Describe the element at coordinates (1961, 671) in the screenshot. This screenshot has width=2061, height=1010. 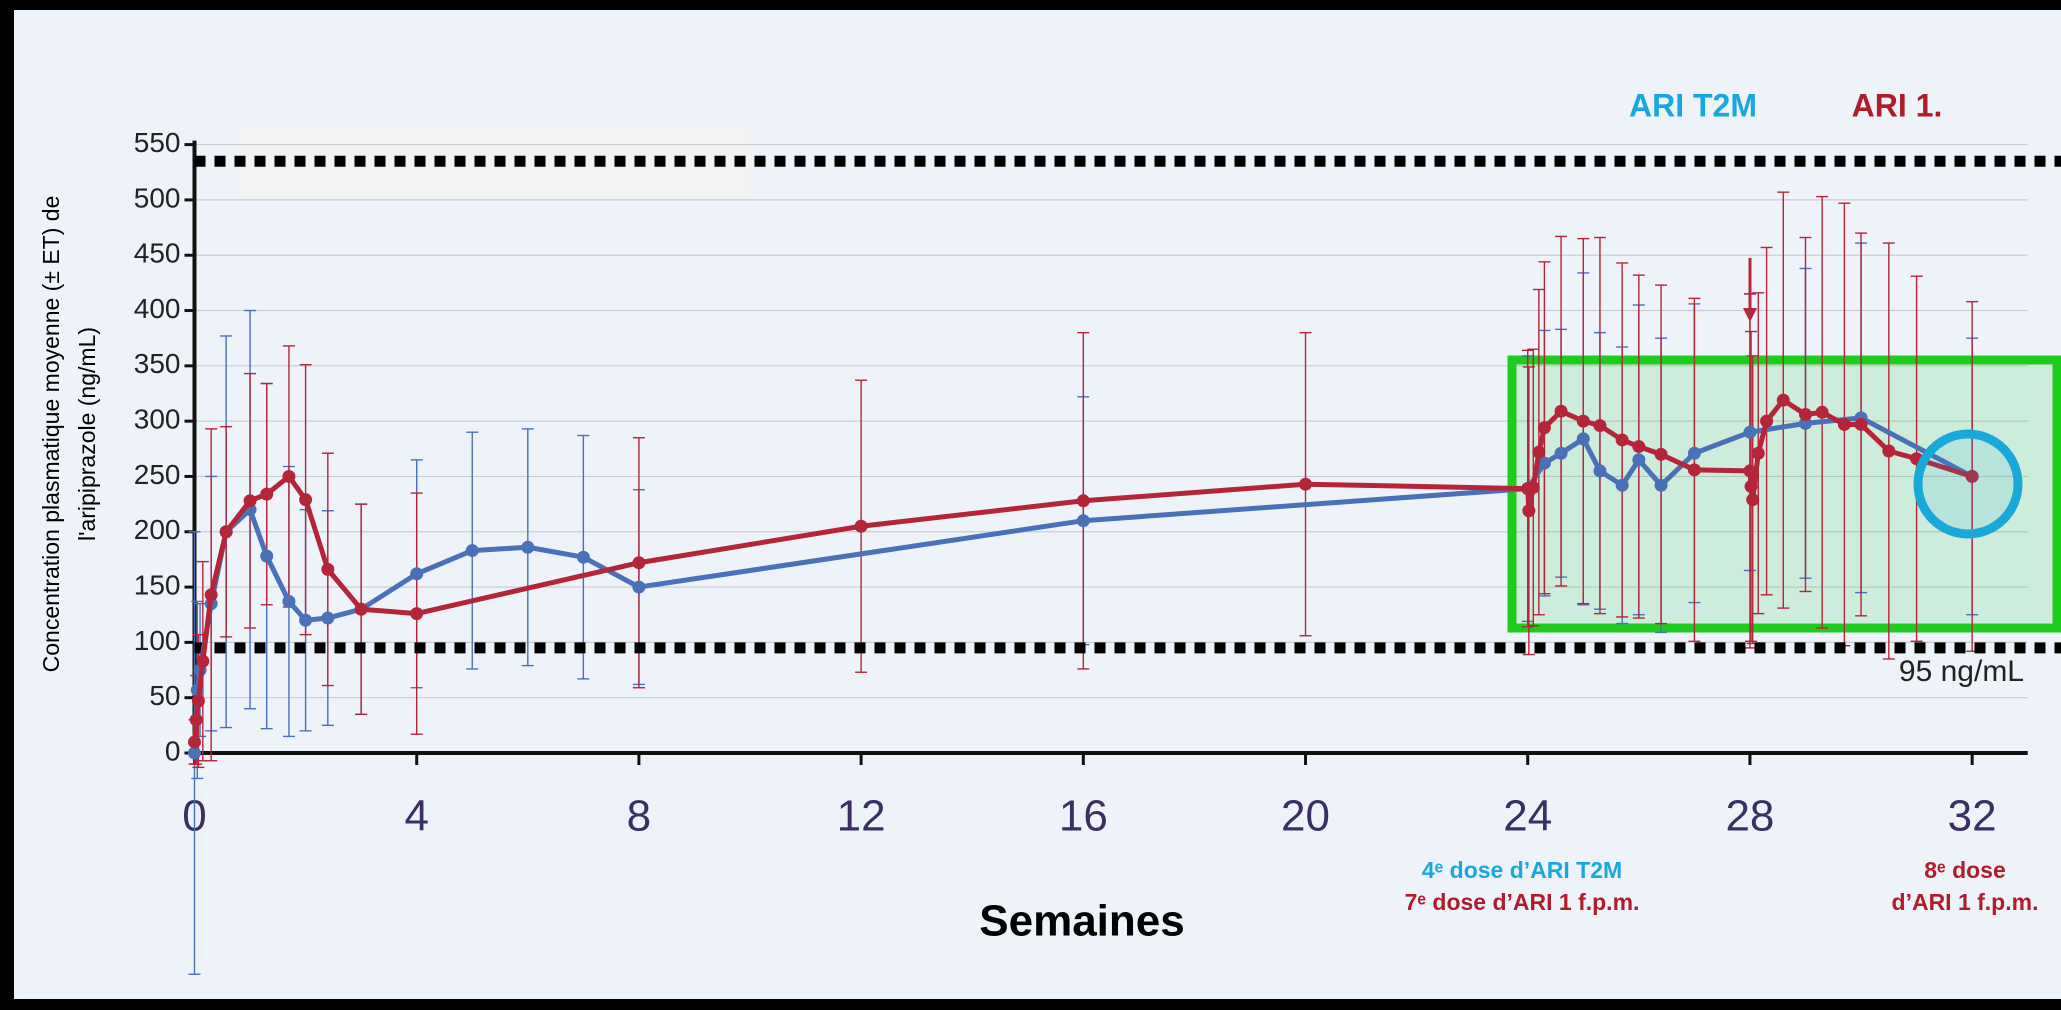
I see `ref-label: 95 ng/mL` at that location.